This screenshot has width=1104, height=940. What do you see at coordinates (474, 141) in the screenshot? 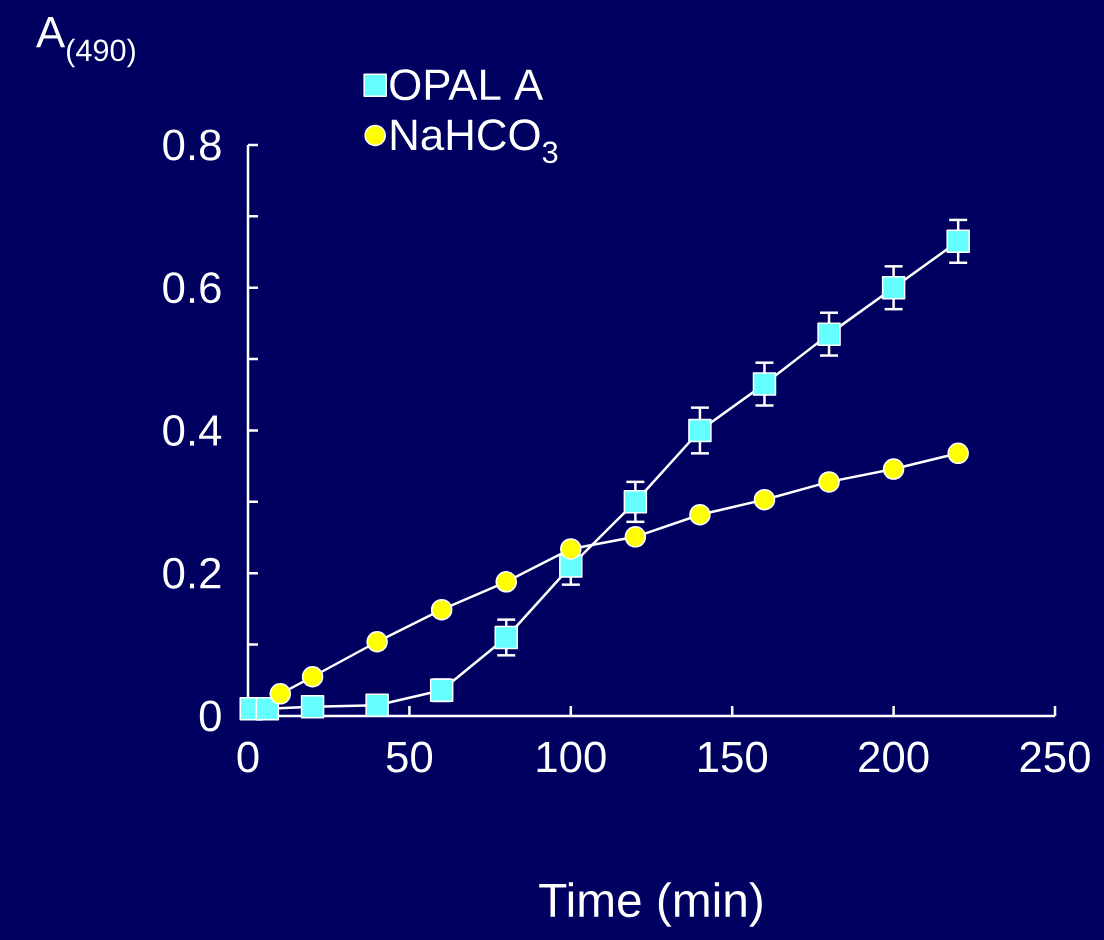
I see `legend-label: NaHCO$_{3}$` at bounding box center [474, 141].